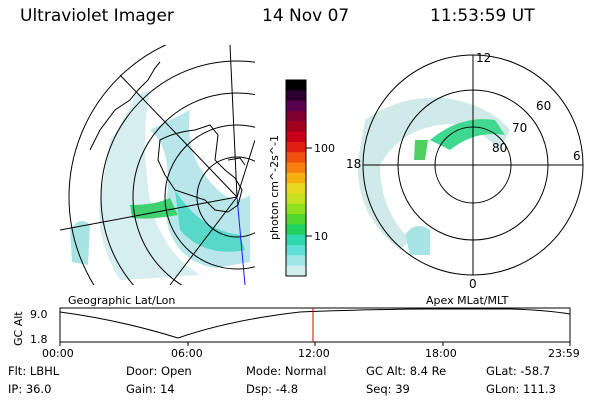 This screenshot has width=600, height=400. Describe the element at coordinates (314, 353) in the screenshot. I see `timeline-xtick-1200: 12:00` at that location.